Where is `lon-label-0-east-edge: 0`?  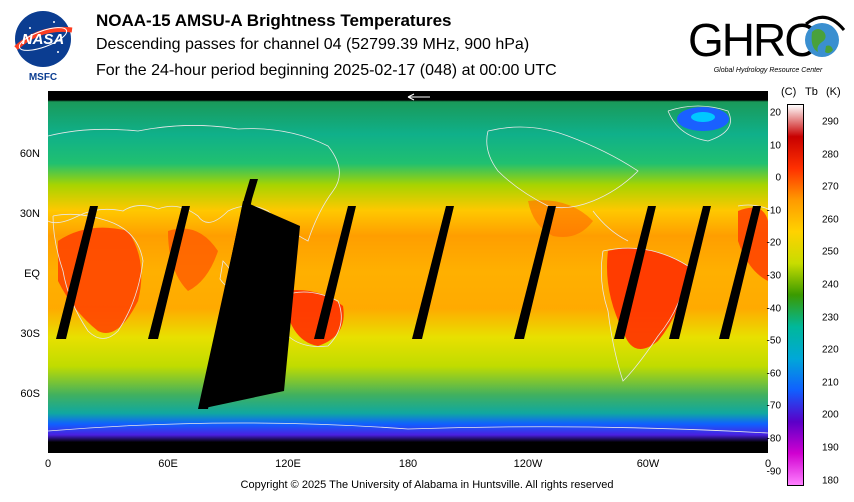
lon-label-0-east-edge: 0 is located at coordinates (768, 464).